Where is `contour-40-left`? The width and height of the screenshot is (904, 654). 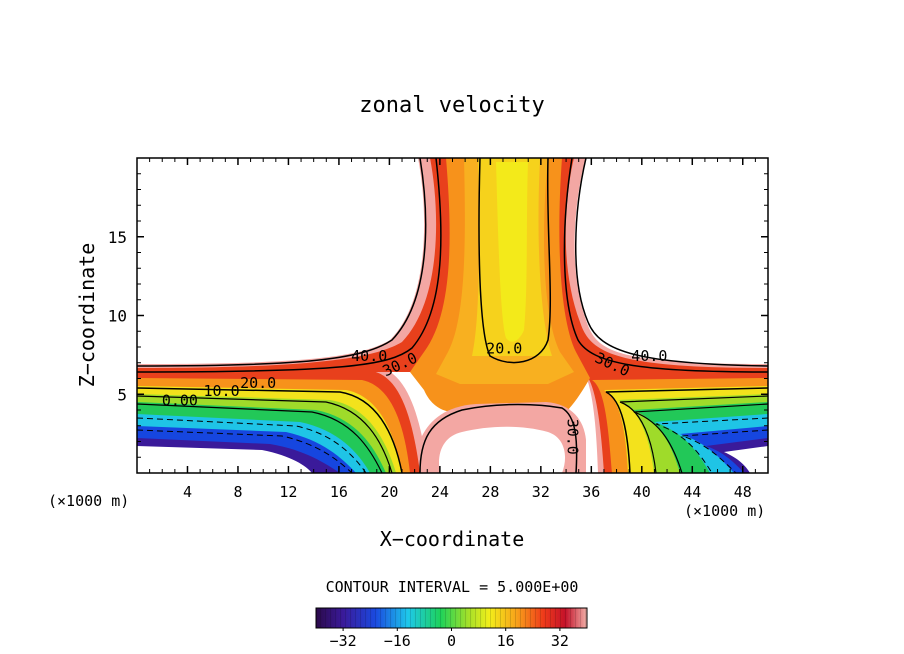 contour-40-left is located at coordinates (282, 262).